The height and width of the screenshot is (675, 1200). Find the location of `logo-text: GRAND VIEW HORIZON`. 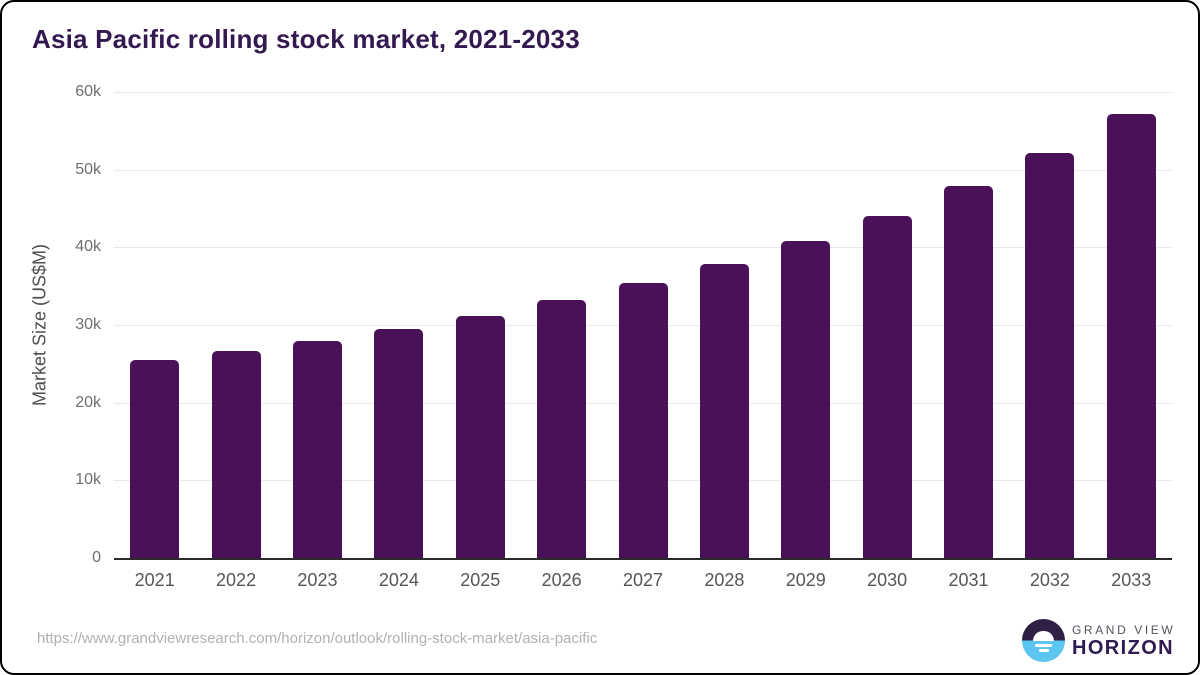

logo-text: GRAND VIEW HORIZON is located at coordinates (1123, 641).